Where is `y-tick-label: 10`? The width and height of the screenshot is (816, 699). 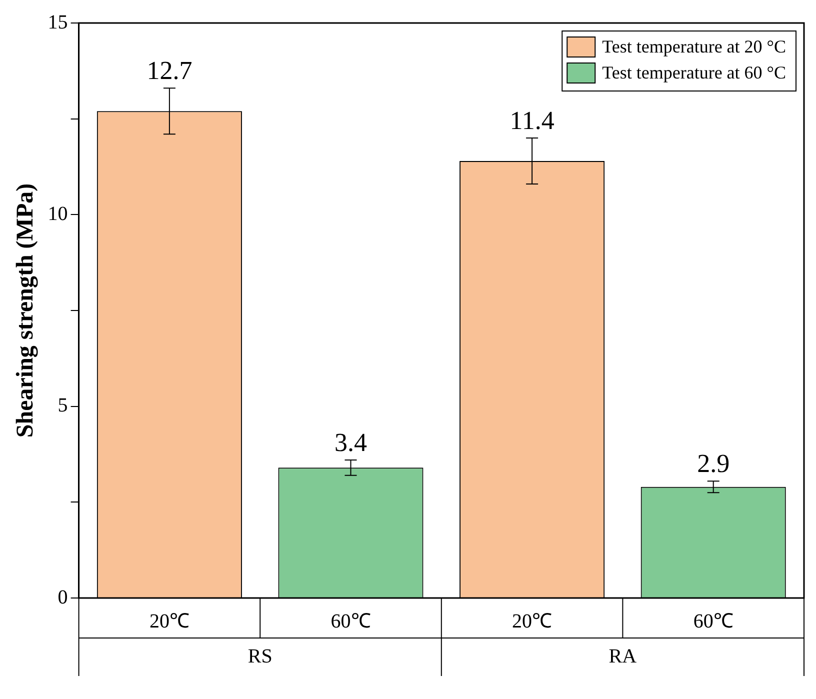 y-tick-label: 10 is located at coordinates (58, 213).